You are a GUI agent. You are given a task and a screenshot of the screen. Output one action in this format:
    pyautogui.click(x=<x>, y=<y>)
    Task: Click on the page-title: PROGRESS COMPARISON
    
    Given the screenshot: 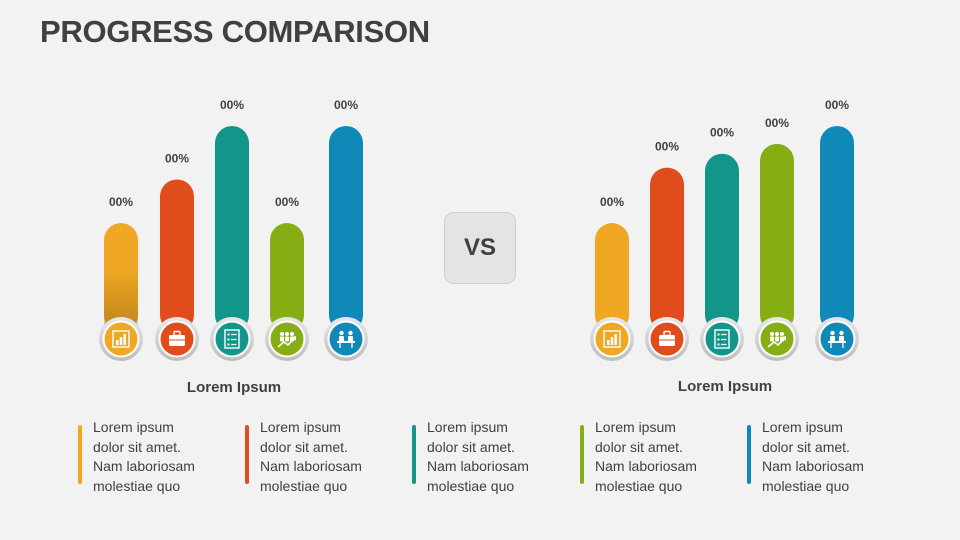 What is the action you would take?
    pyautogui.click(x=235, y=31)
    